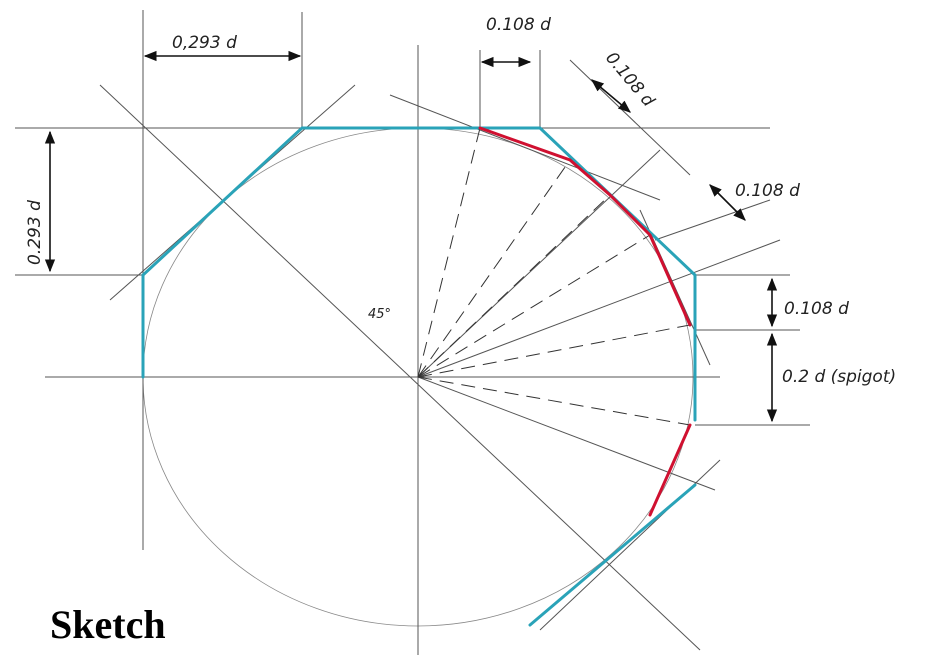  Describe the element at coordinates (204, 43) in the screenshot. I see `dimension-label: 0,293 d` at that location.